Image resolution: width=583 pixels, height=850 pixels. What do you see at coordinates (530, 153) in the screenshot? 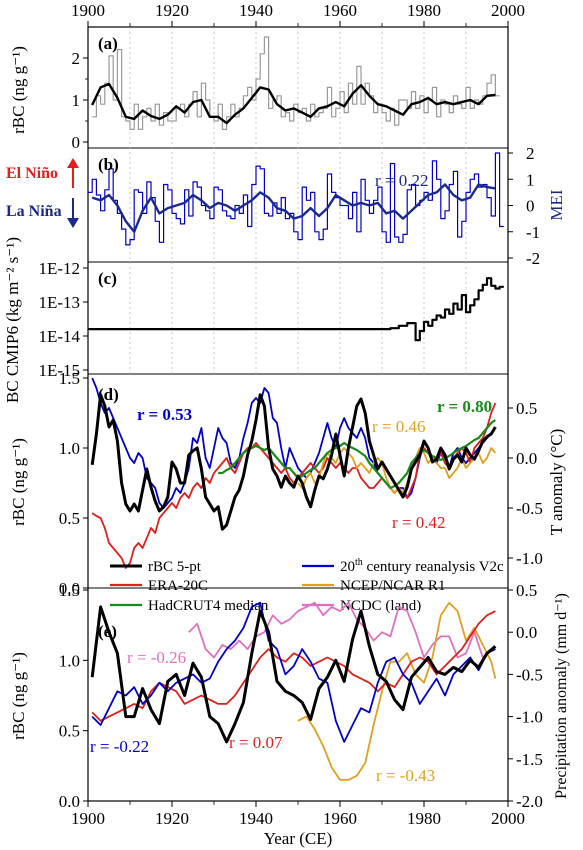
I see `y2-tick-label: 2` at bounding box center [530, 153].